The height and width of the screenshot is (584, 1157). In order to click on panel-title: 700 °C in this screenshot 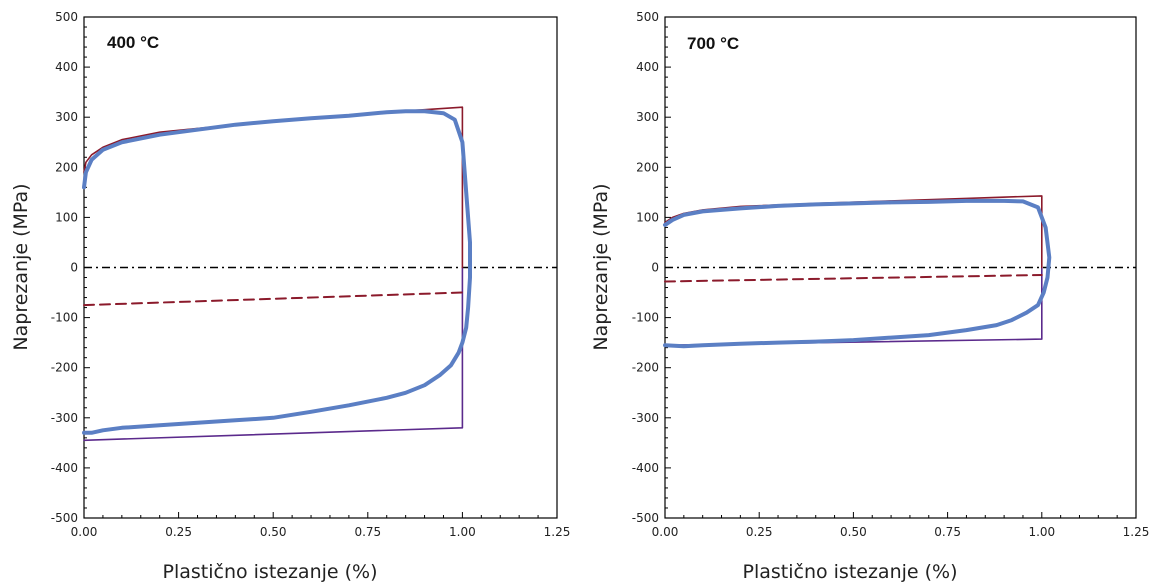, I will do `click(713, 43)`.